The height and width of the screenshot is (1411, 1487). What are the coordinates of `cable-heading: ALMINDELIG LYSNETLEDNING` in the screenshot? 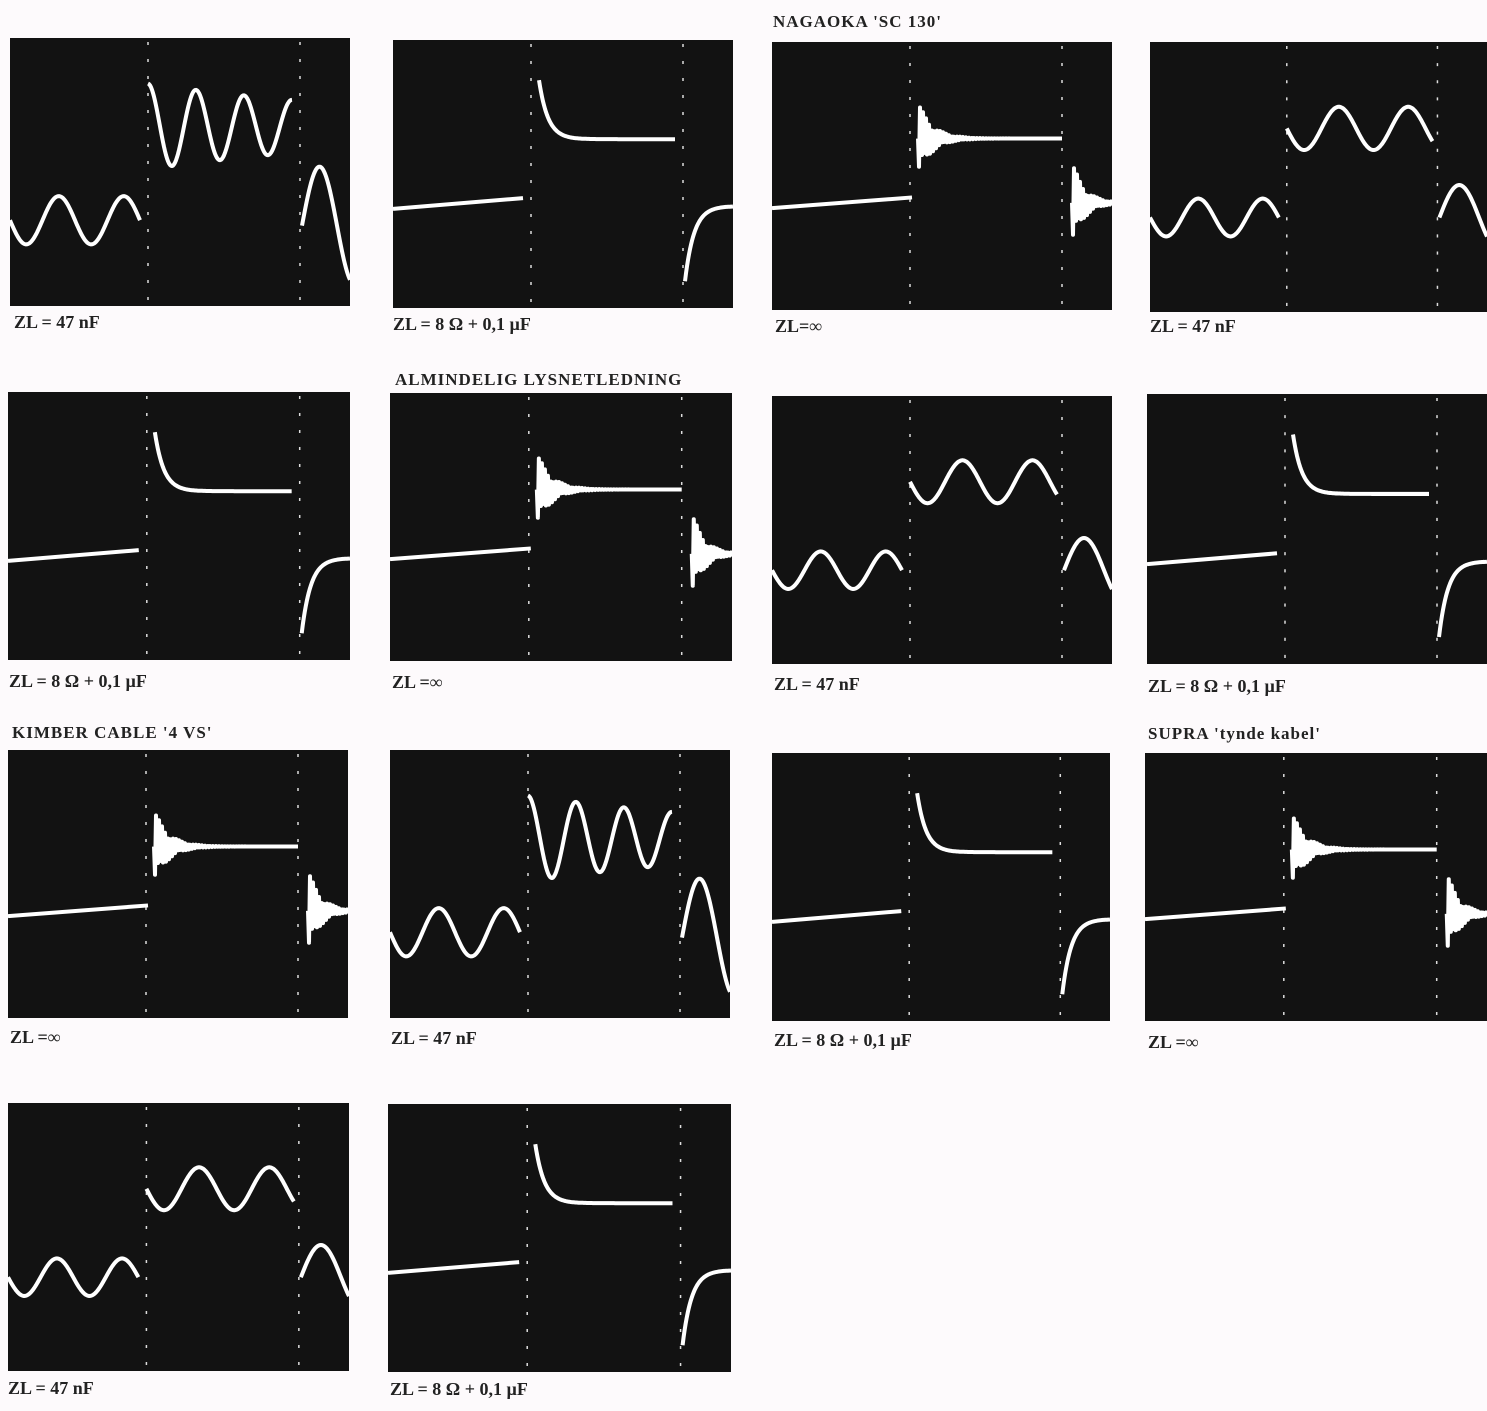 It's located at (539, 379).